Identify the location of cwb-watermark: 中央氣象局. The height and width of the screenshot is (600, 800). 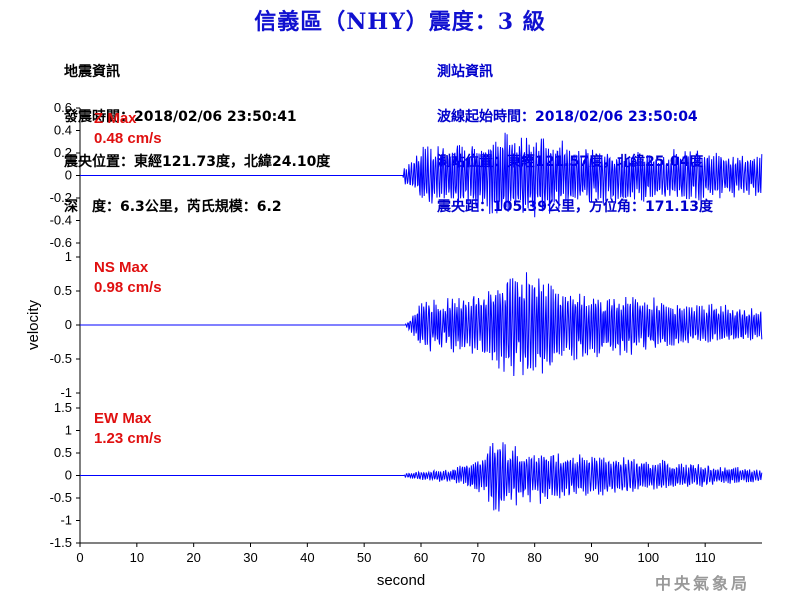
(703, 583).